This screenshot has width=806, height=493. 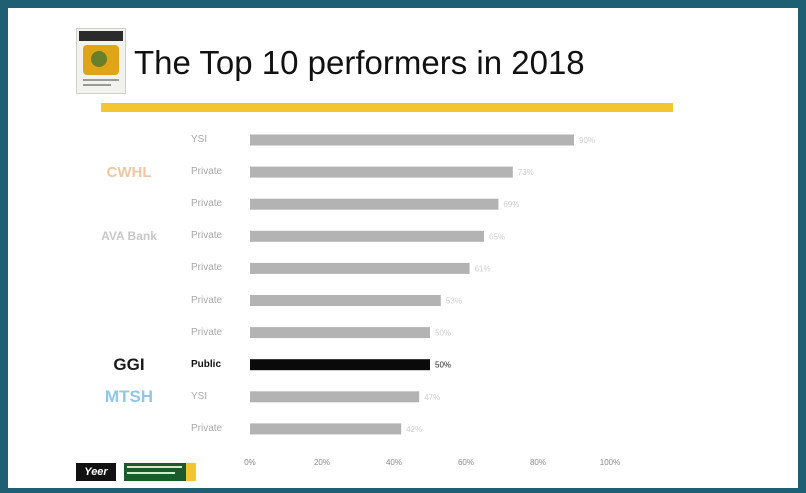 I want to click on x-tick-label-40: 40%, so click(x=394, y=462).